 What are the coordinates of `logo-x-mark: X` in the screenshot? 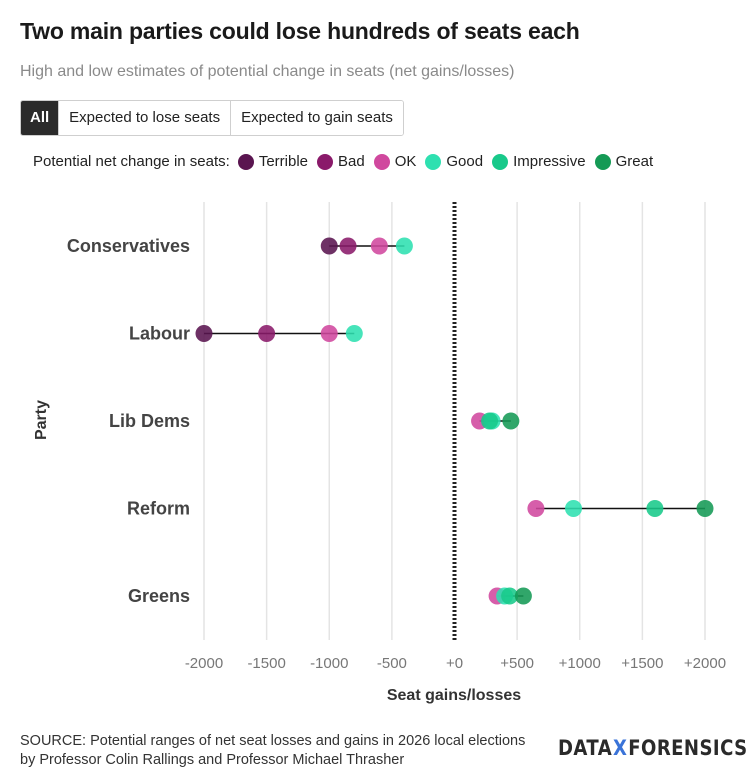 It's located at (620, 748).